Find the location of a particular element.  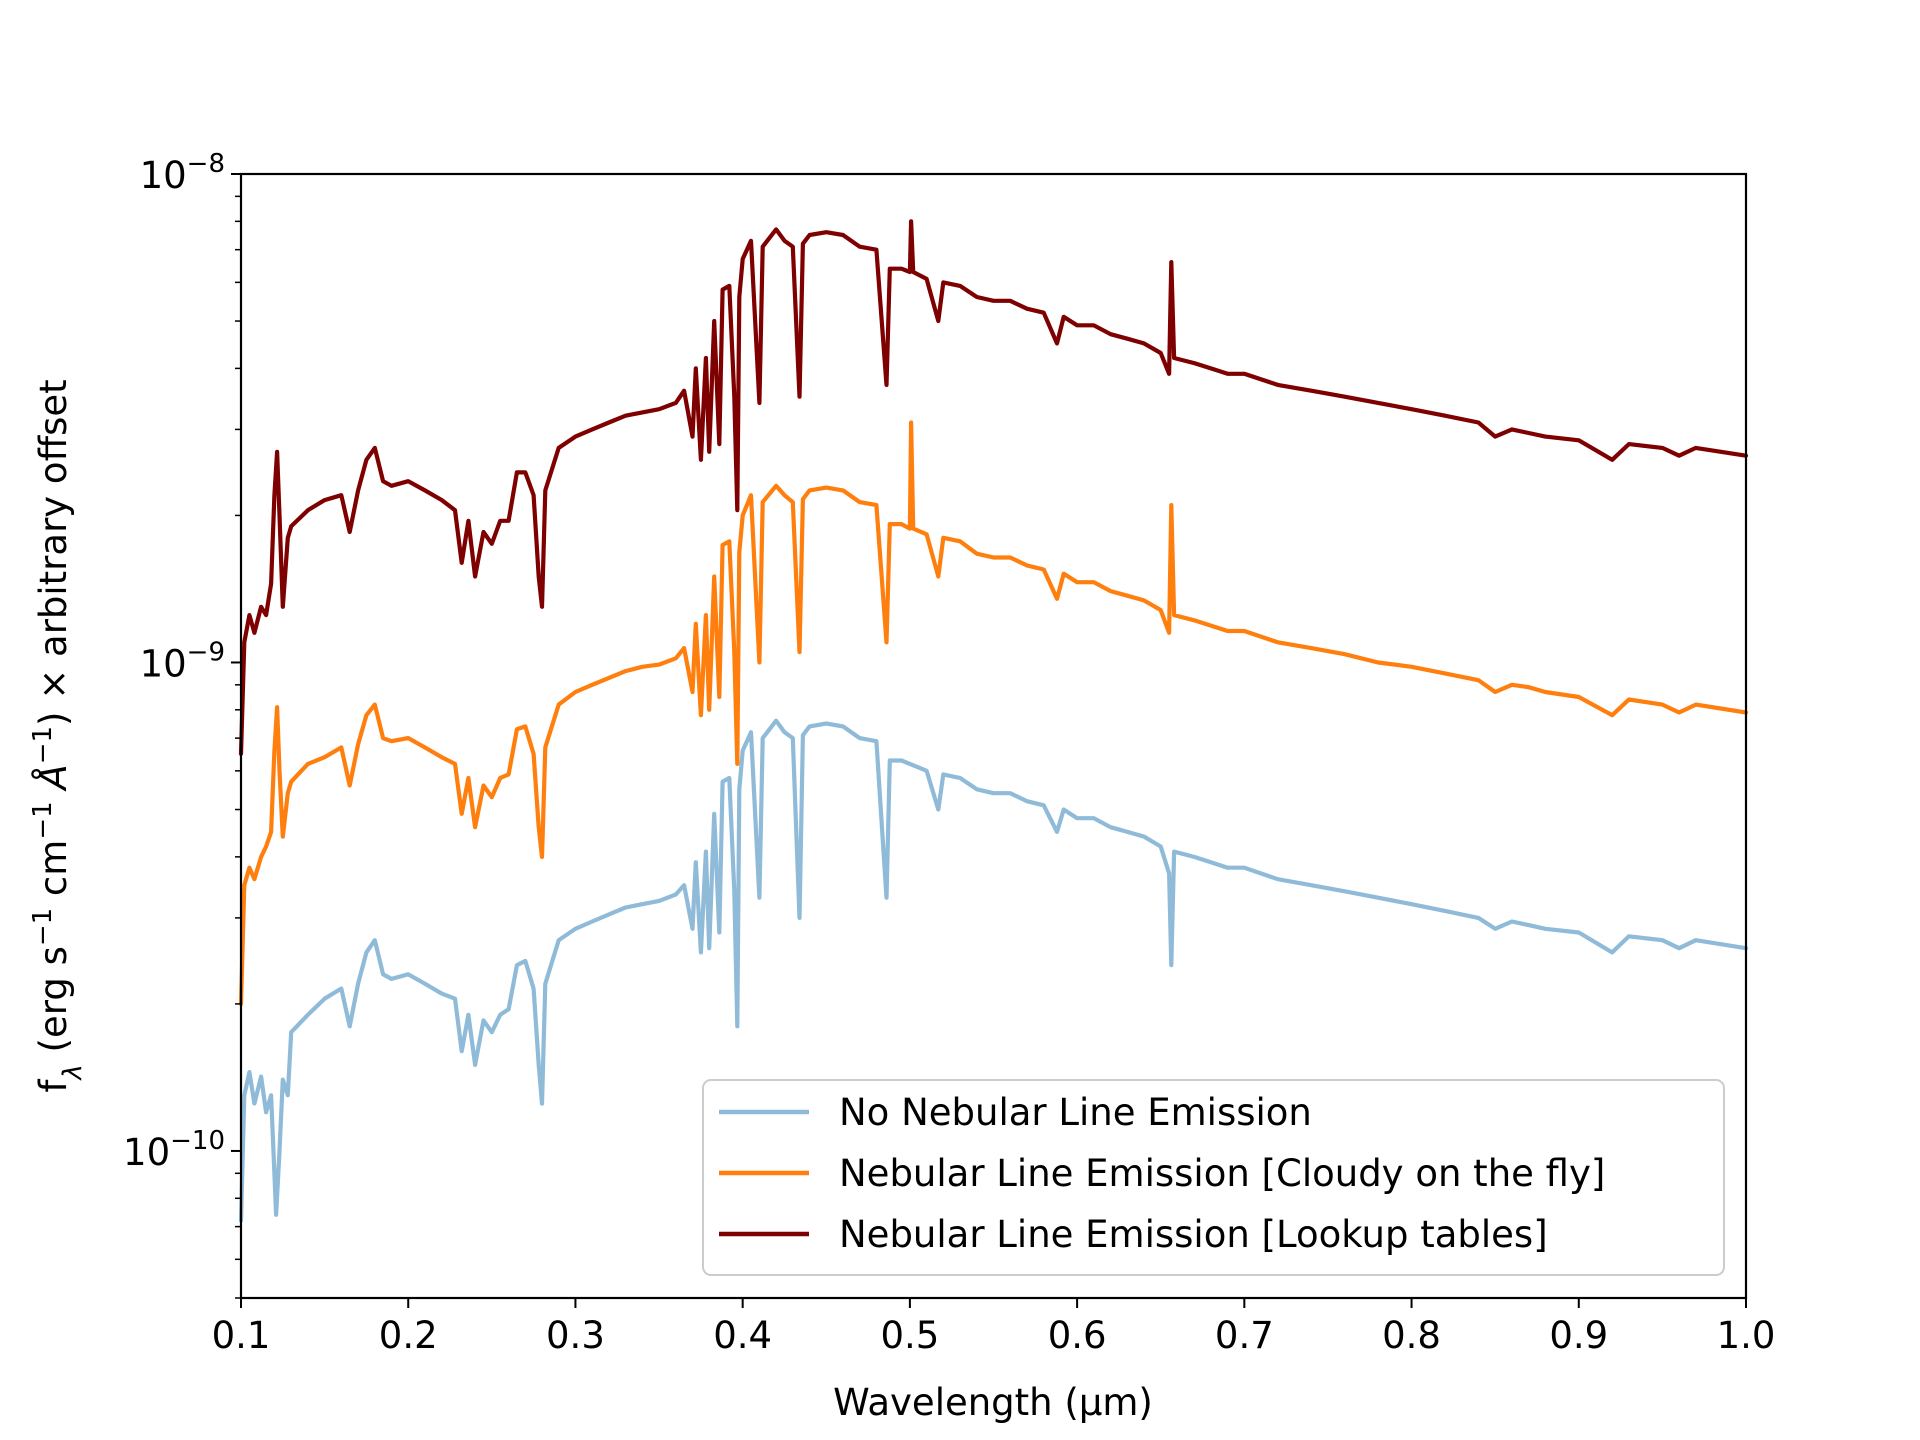

x-tick-label: 0.6 is located at coordinates (1077, 1335).